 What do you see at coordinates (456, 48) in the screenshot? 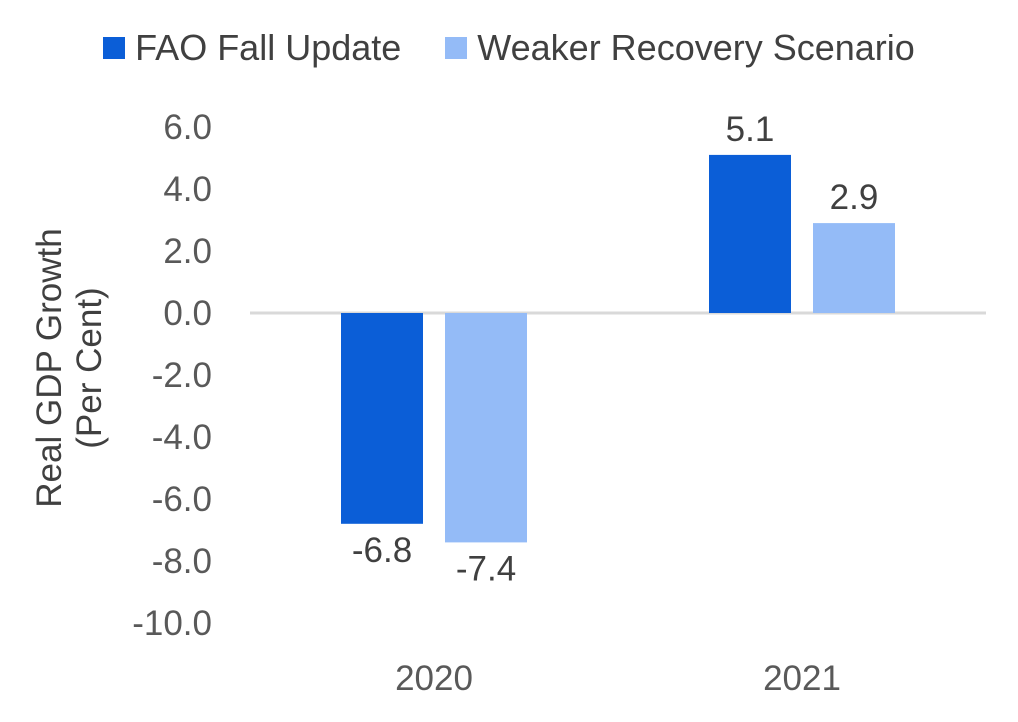
I see `legend-swatch-weaker-recovery` at bounding box center [456, 48].